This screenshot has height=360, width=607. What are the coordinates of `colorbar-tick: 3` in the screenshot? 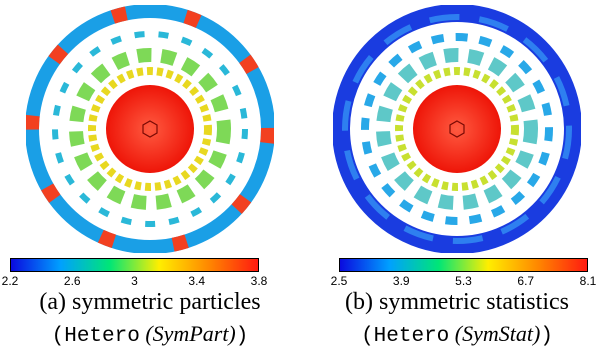 It's located at (134, 281).